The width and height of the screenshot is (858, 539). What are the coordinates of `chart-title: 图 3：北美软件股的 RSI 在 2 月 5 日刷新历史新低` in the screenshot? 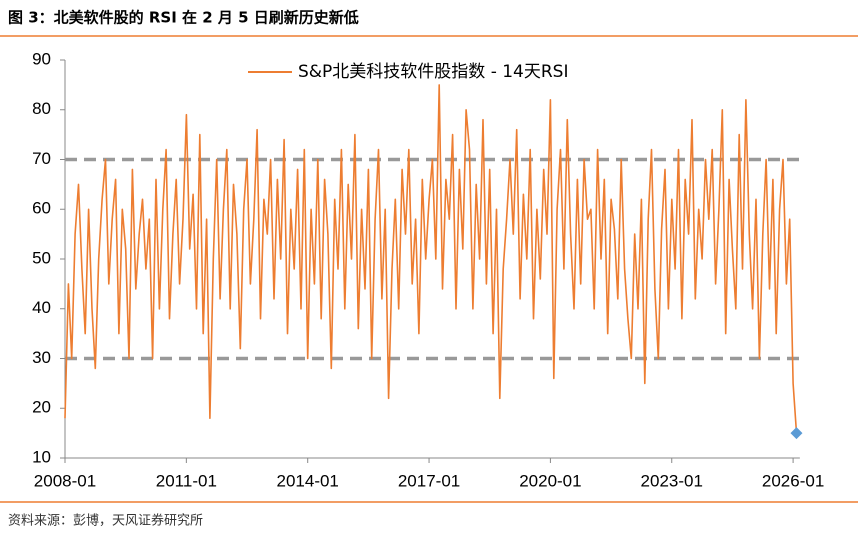 It's located at (183, 18).